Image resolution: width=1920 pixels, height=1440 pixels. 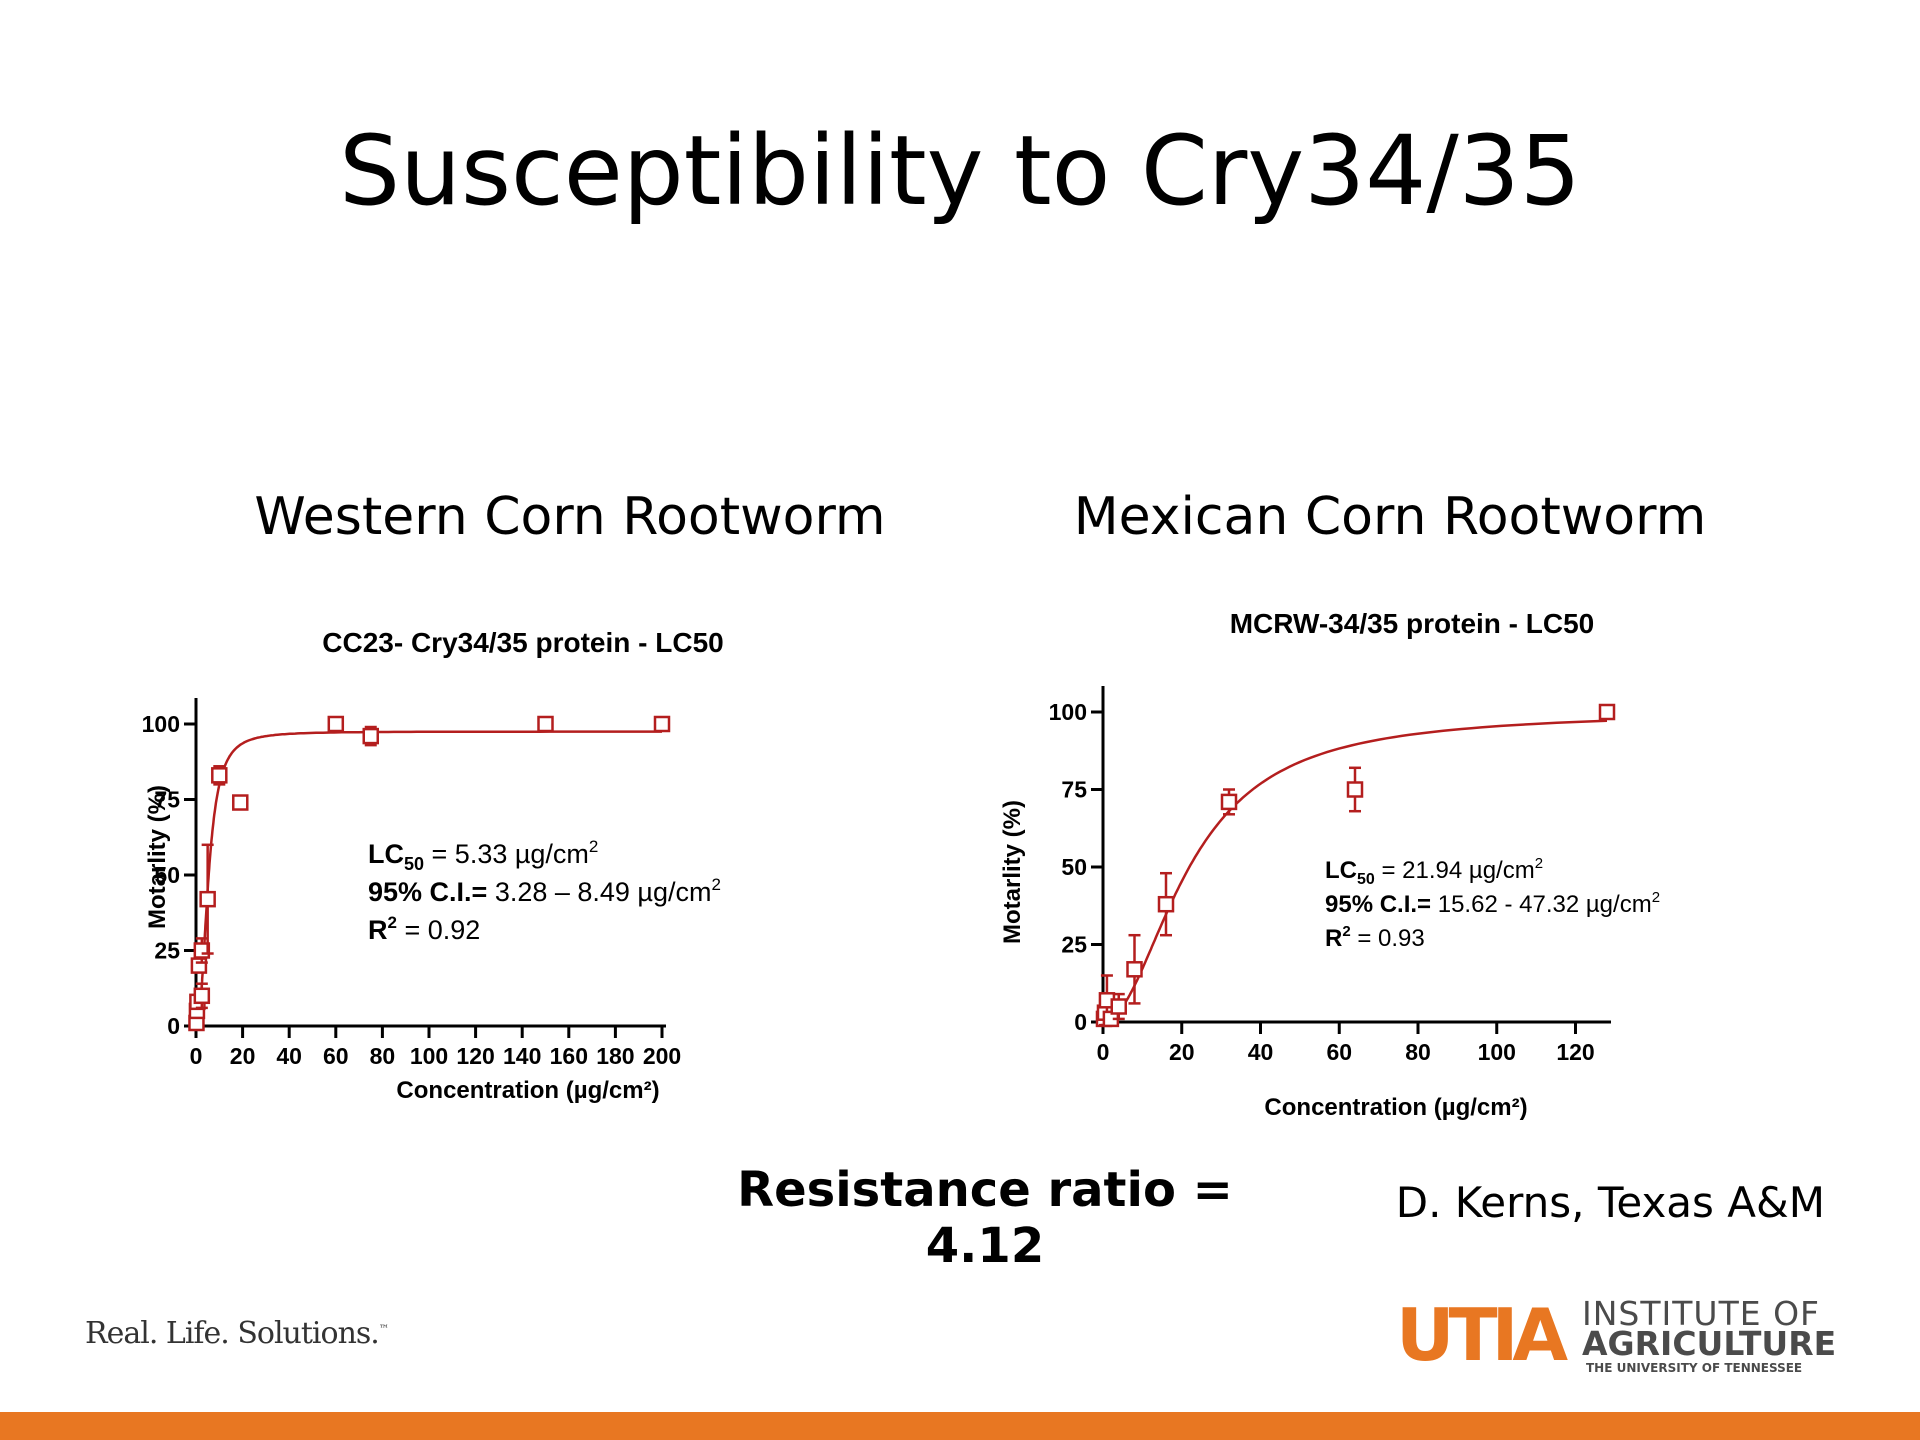 I want to click on logo-line-2: AGRICULTURE, so click(x=1709, y=1343).